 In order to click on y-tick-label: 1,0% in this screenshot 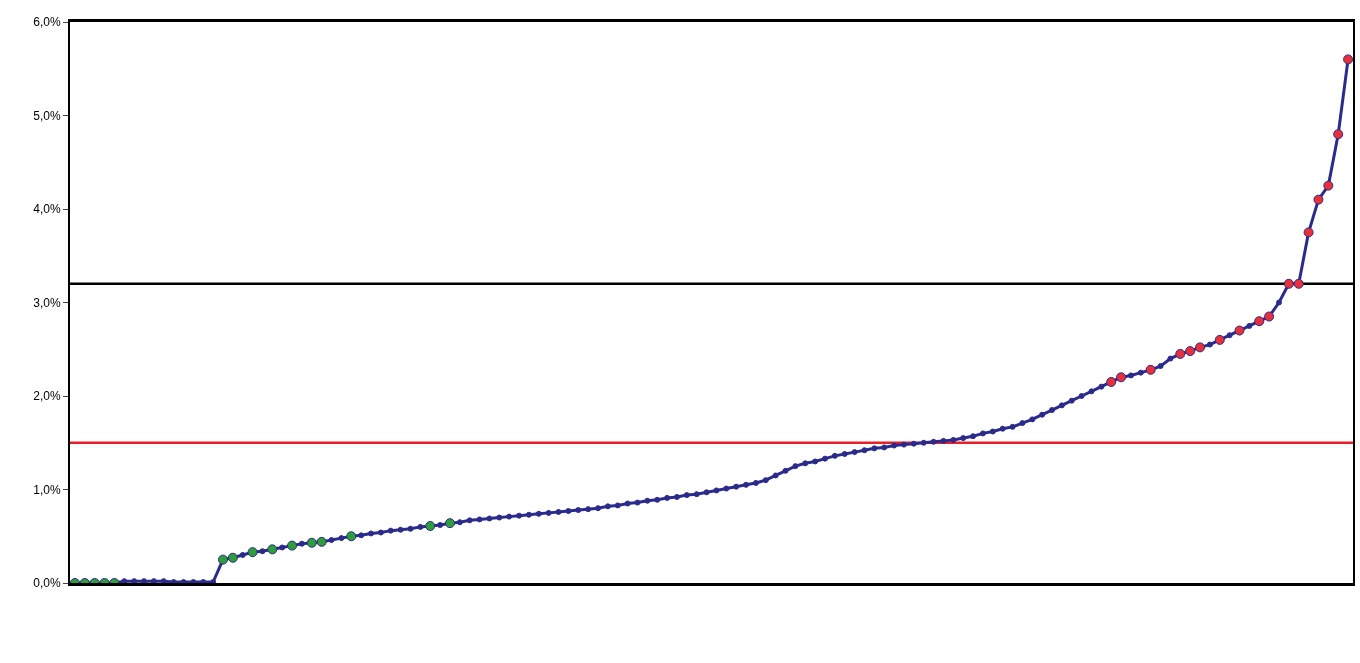, I will do `click(47, 489)`.